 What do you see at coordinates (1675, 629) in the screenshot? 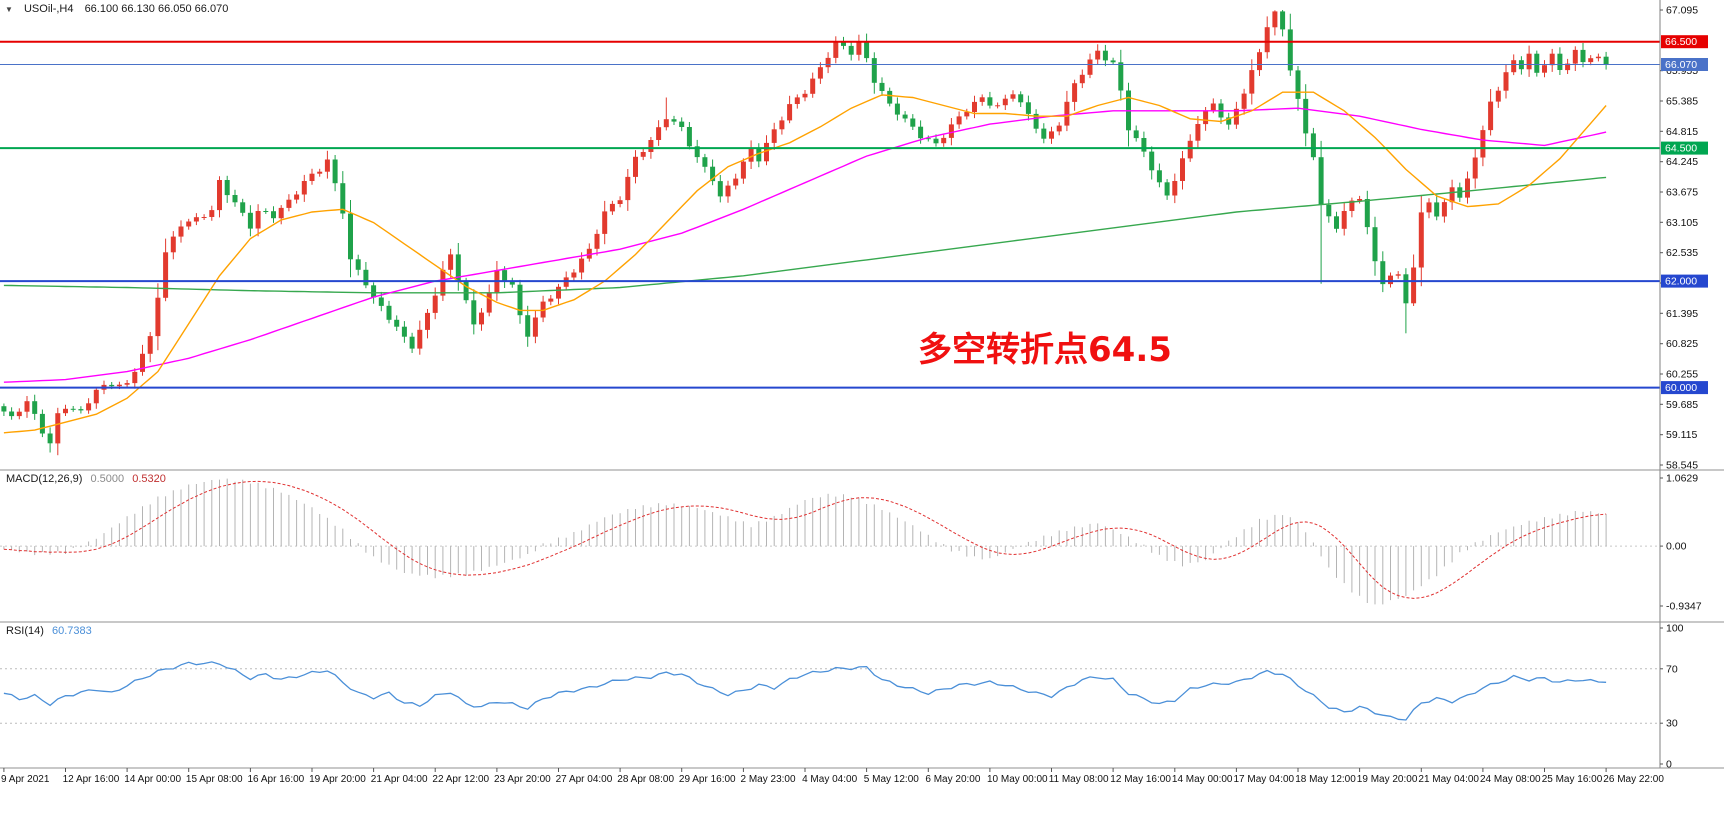
I see `rsi-tick-label: 100` at bounding box center [1675, 629].